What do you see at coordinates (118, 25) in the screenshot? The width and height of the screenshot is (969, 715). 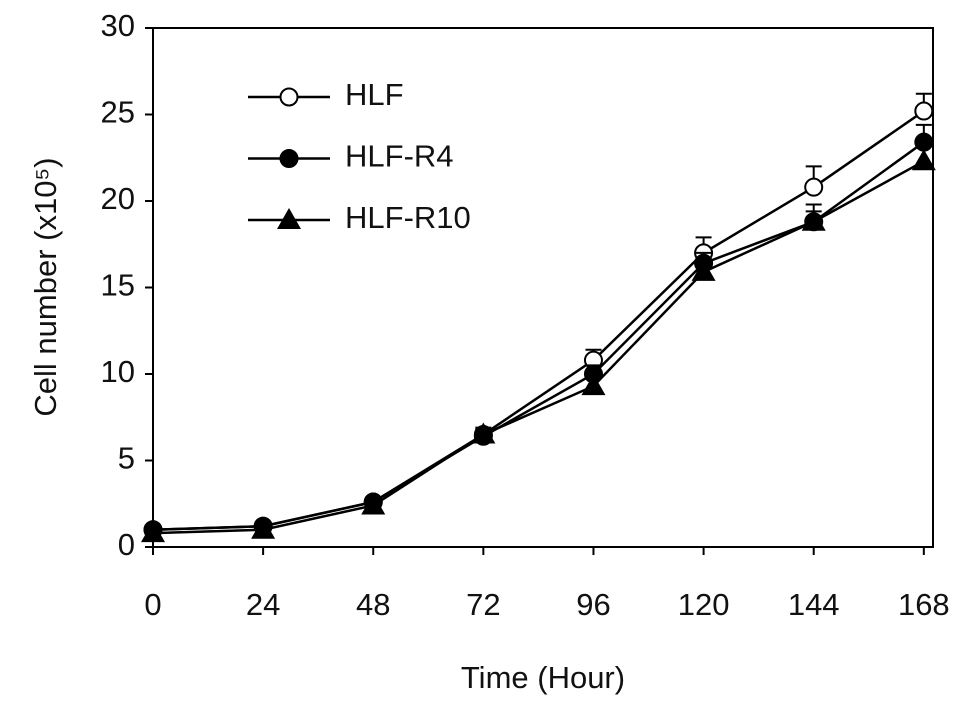 I see `y-tick-label: 30` at bounding box center [118, 25].